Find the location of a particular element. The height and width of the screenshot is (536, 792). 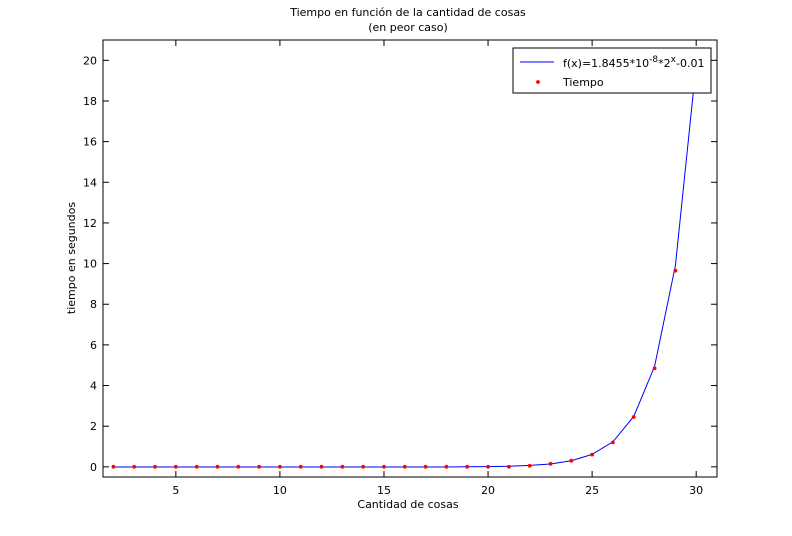

y-axis-label: tiempo en segundos is located at coordinates (71, 258).